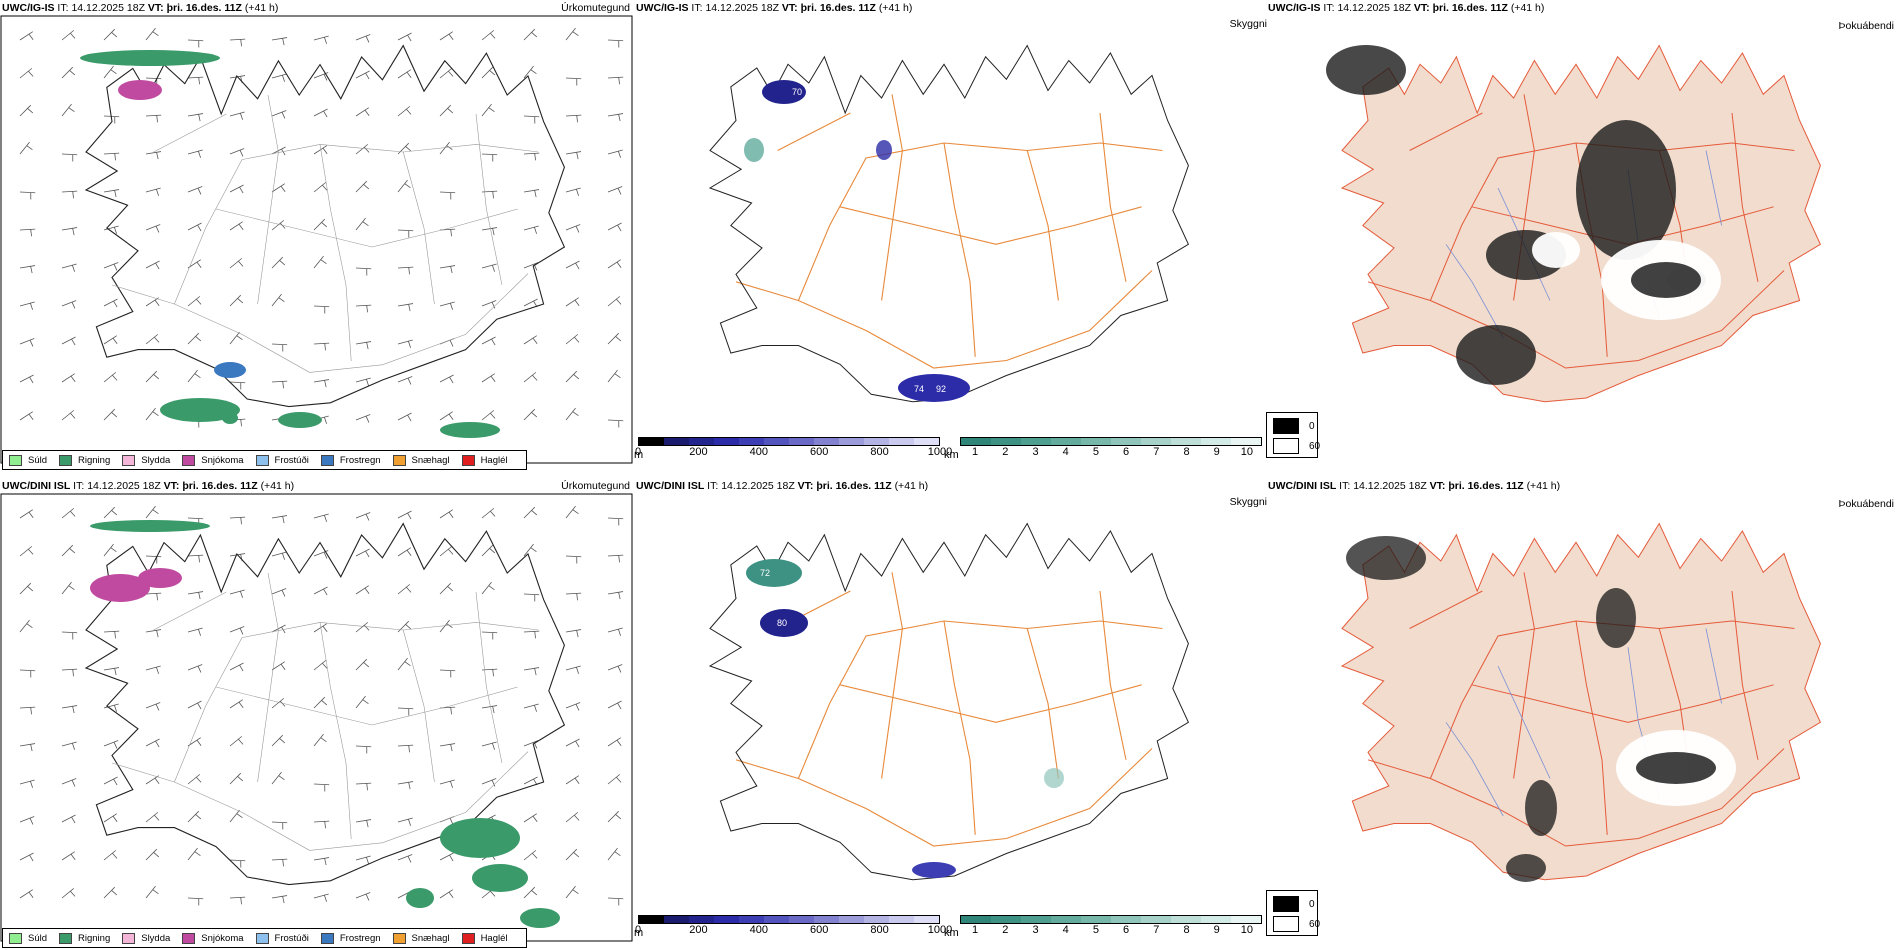 This screenshot has width=1900, height=950. Describe the element at coordinates (1247, 930) in the screenshot. I see `colorbar-tick-label: 10` at that location.